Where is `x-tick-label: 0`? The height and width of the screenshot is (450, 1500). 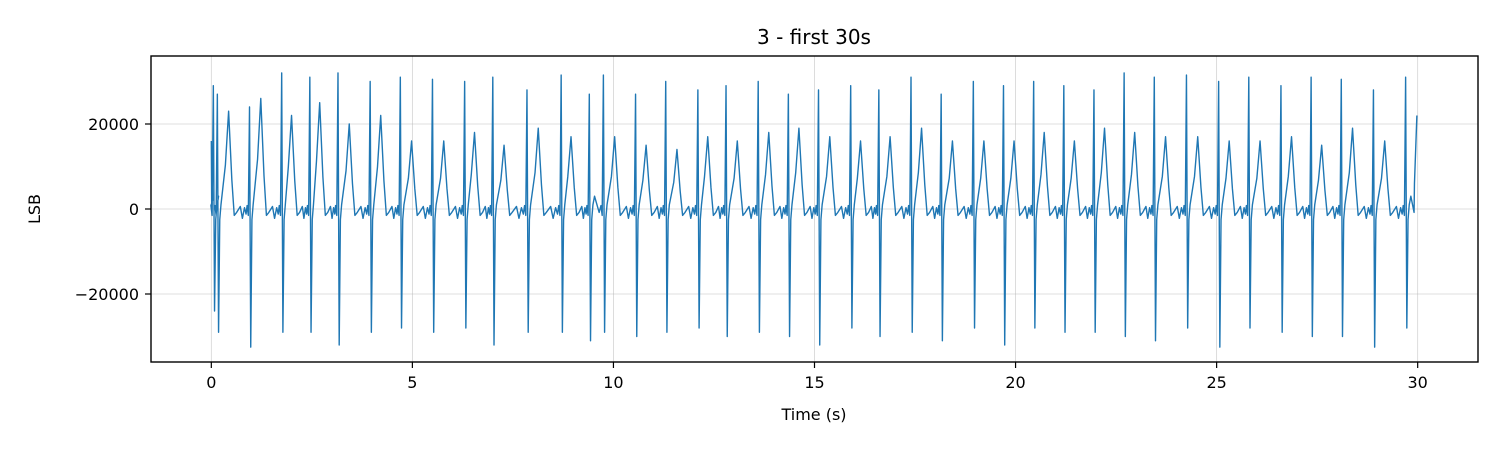 x-tick-label: 0 is located at coordinates (211, 382).